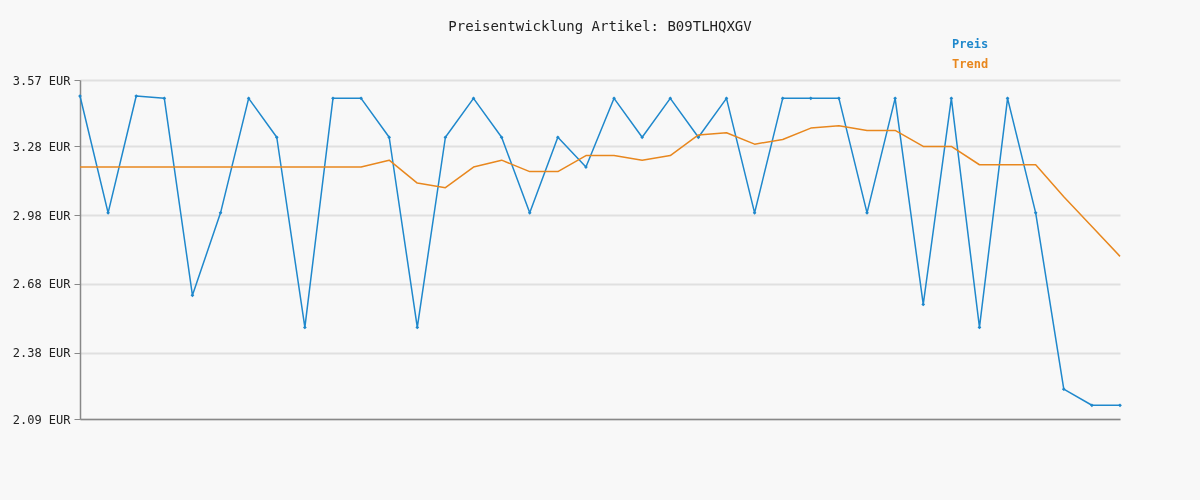  Describe the element at coordinates (42, 353) in the screenshot. I see `y-tick-label: 2.38 EUR` at that location.